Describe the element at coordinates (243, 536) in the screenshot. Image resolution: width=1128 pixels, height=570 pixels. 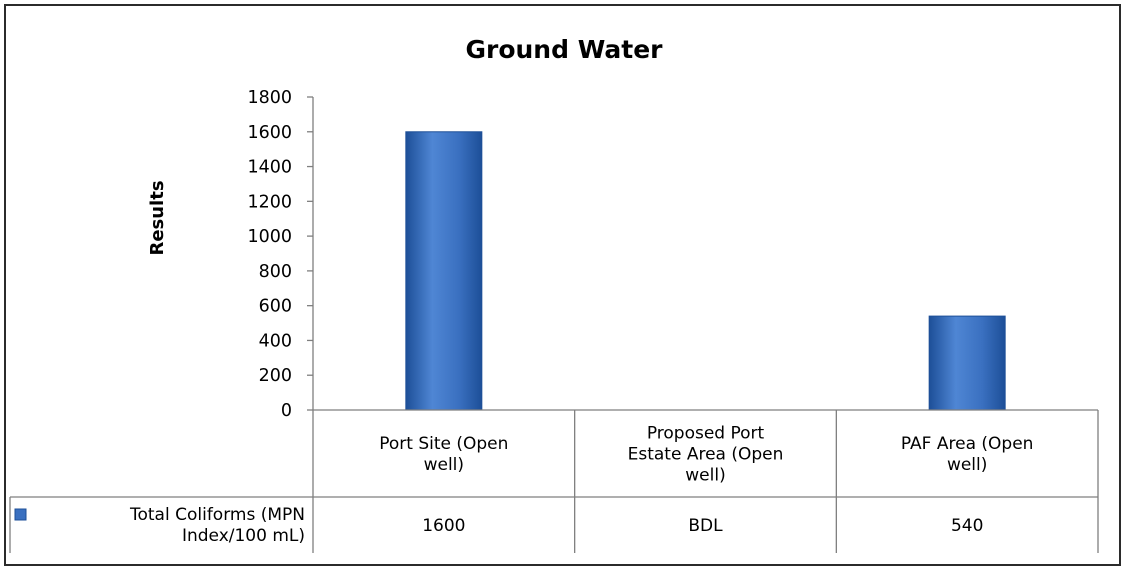
I see `legend-series-name: Index/100 mL)` at that location.